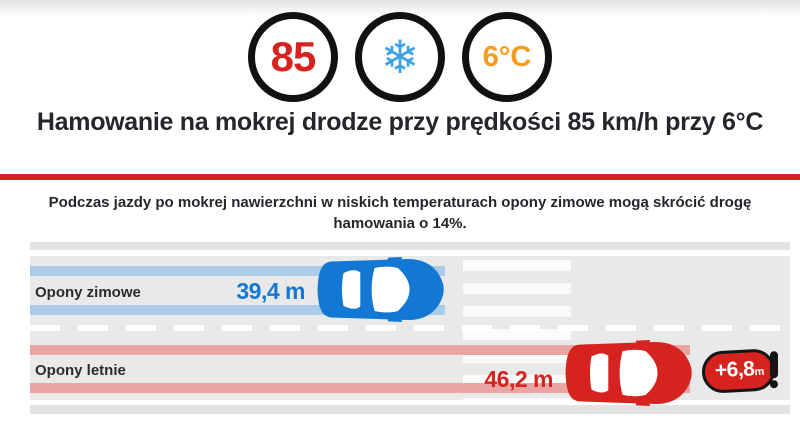  What do you see at coordinates (400, 177) in the screenshot?
I see `red-divider` at bounding box center [400, 177].